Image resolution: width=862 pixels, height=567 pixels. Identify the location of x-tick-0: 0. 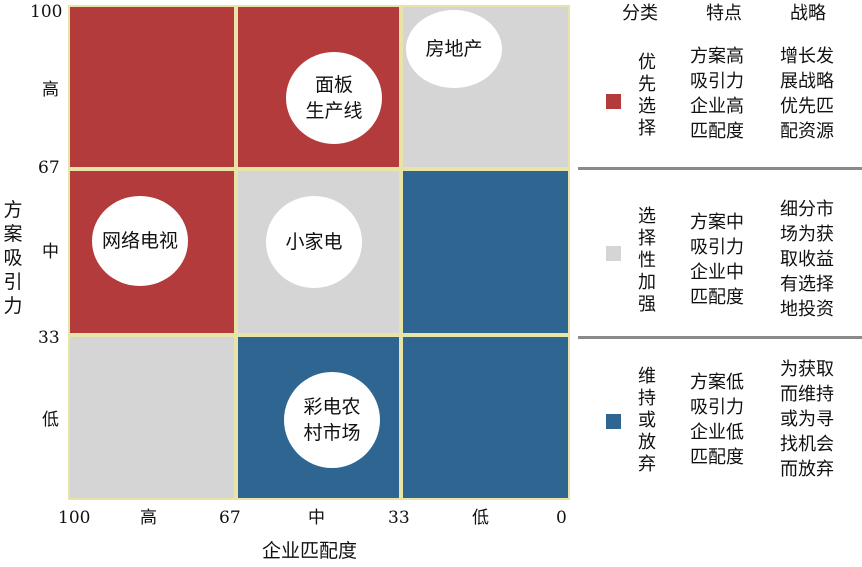
(561, 518).